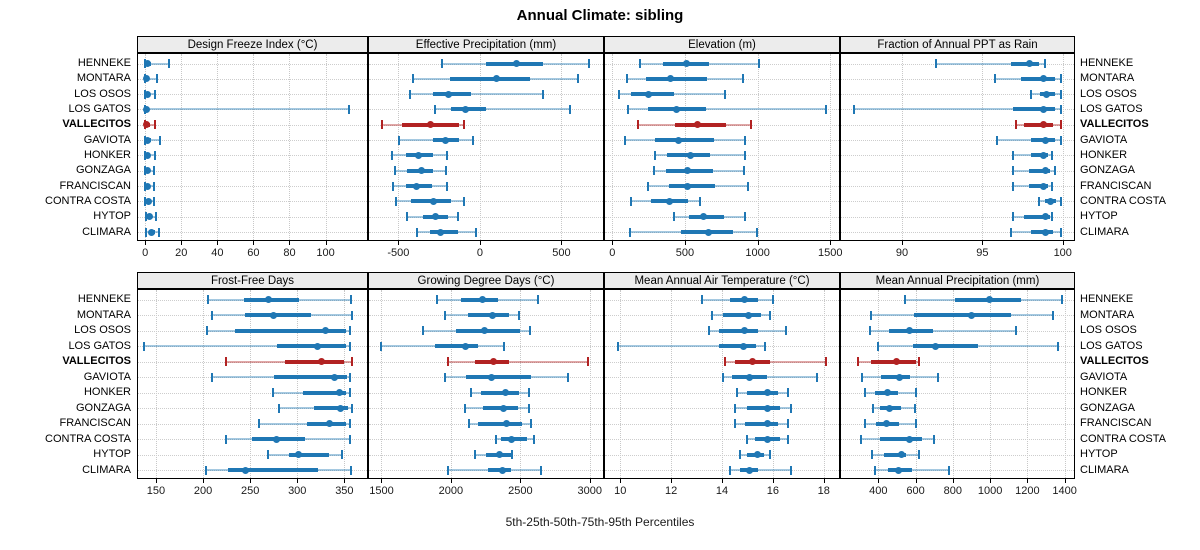 This screenshot has height=550, width=1200. Describe the element at coordinates (252, 44) in the screenshot. I see `panel-title: Design Freeze Index (°C)` at that location.